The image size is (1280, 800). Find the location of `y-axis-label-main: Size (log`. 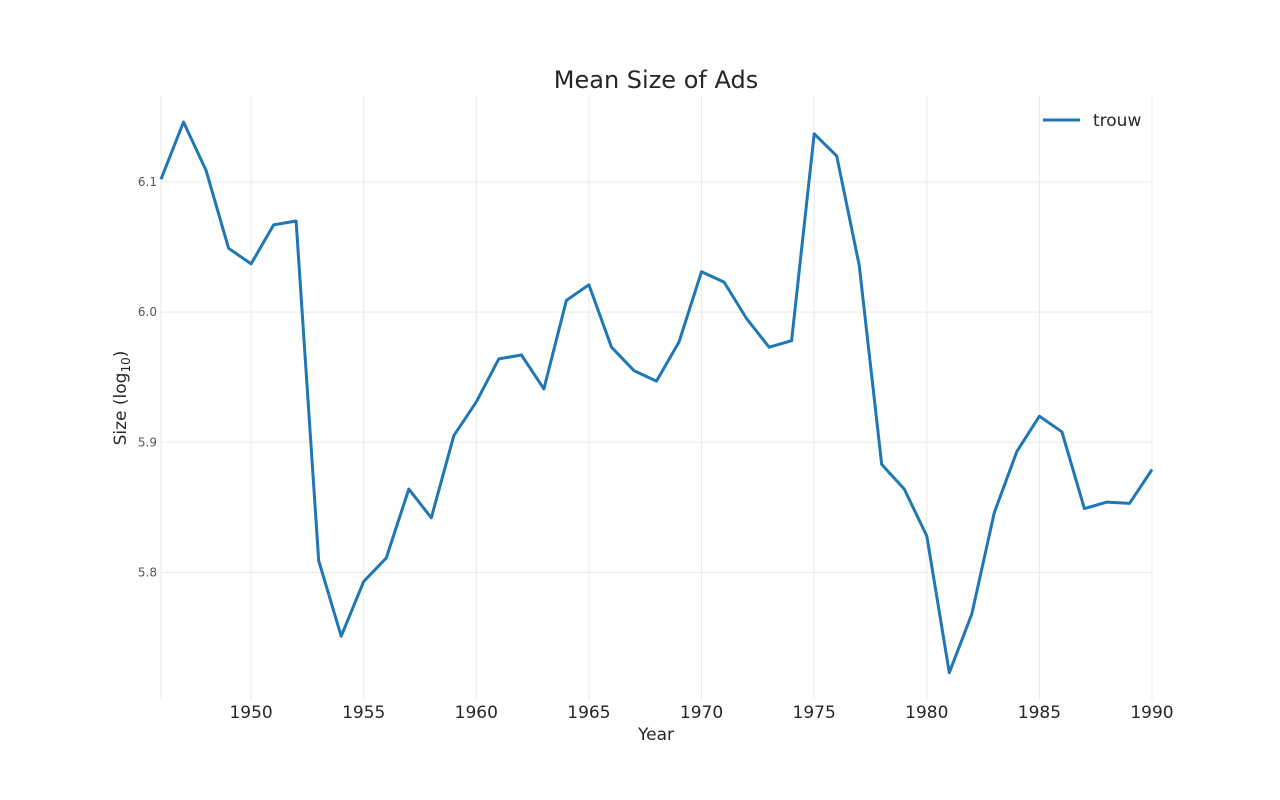

y-axis-label-main: Size (log is located at coordinates (121, 409).